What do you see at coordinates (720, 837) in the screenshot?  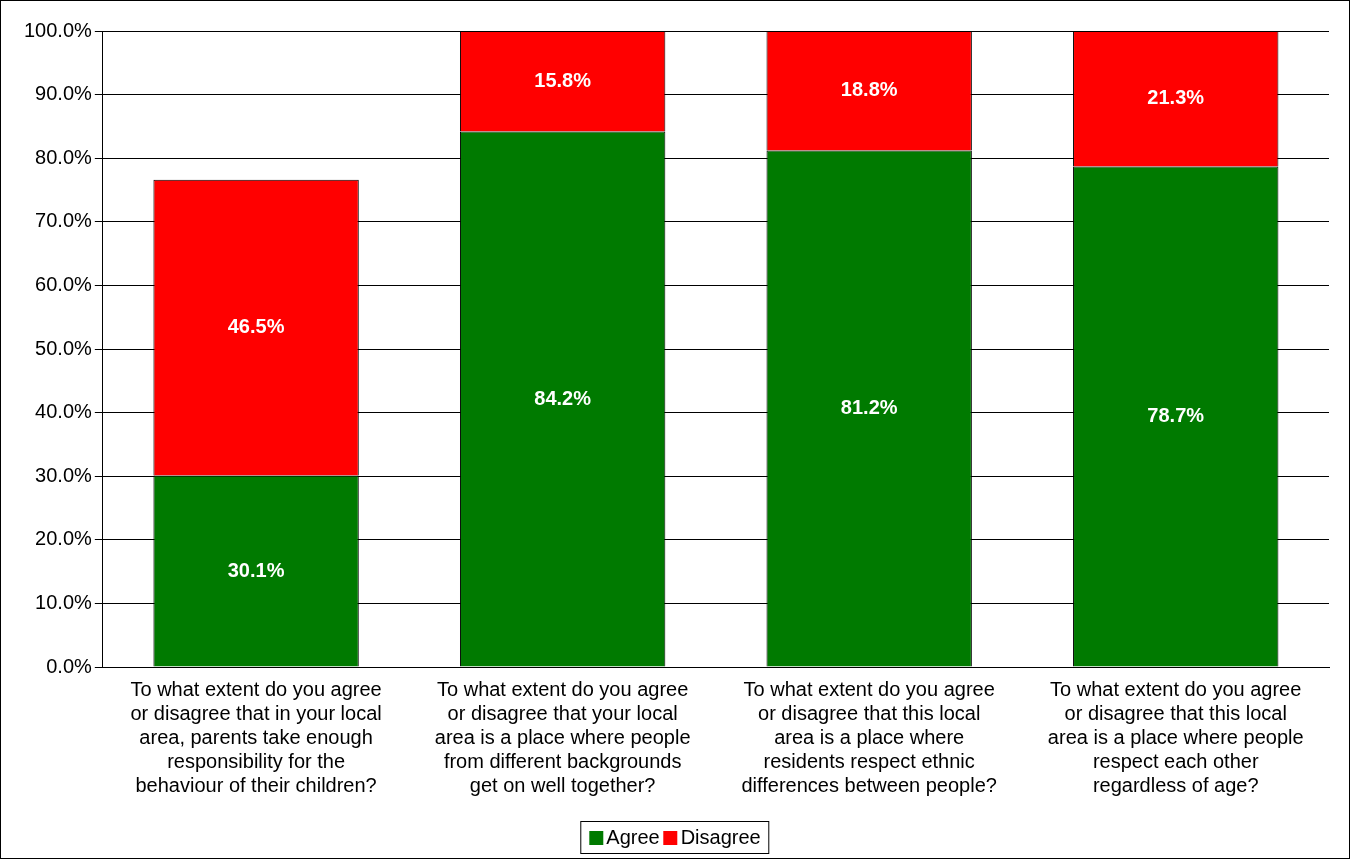 I see `legend-label: Disagree` at bounding box center [720, 837].